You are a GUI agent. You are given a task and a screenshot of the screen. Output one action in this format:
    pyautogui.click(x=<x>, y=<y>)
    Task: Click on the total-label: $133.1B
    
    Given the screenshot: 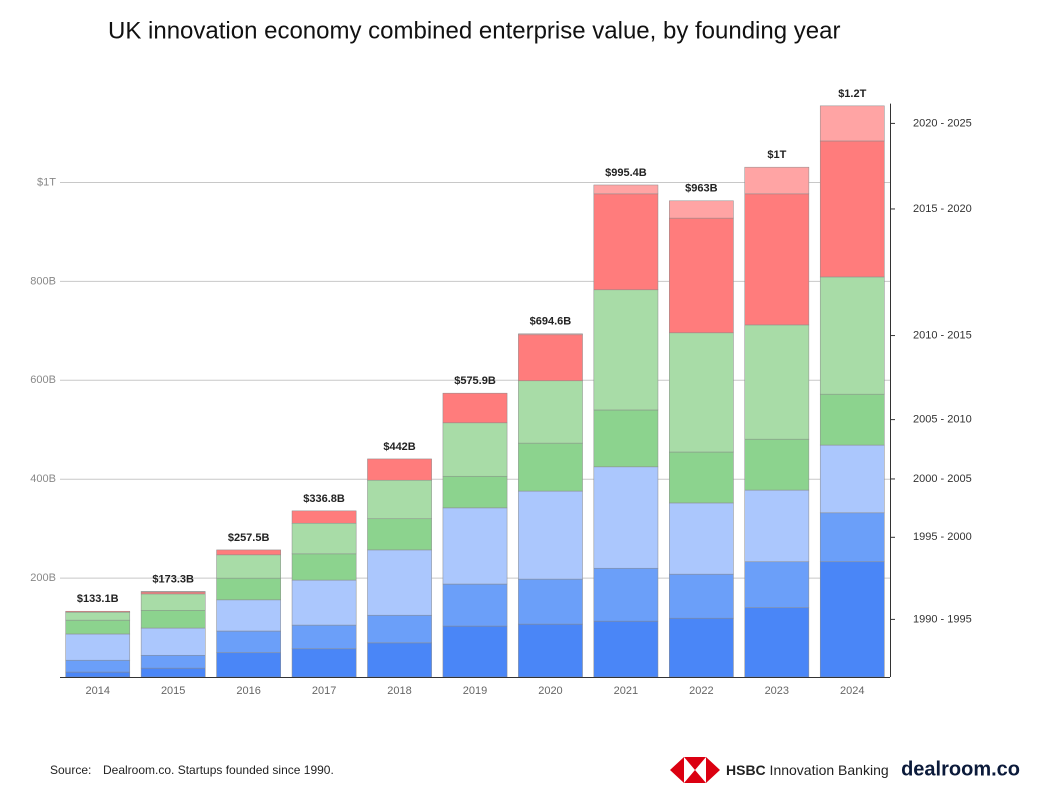 What is the action you would take?
    pyautogui.click(x=98, y=599)
    